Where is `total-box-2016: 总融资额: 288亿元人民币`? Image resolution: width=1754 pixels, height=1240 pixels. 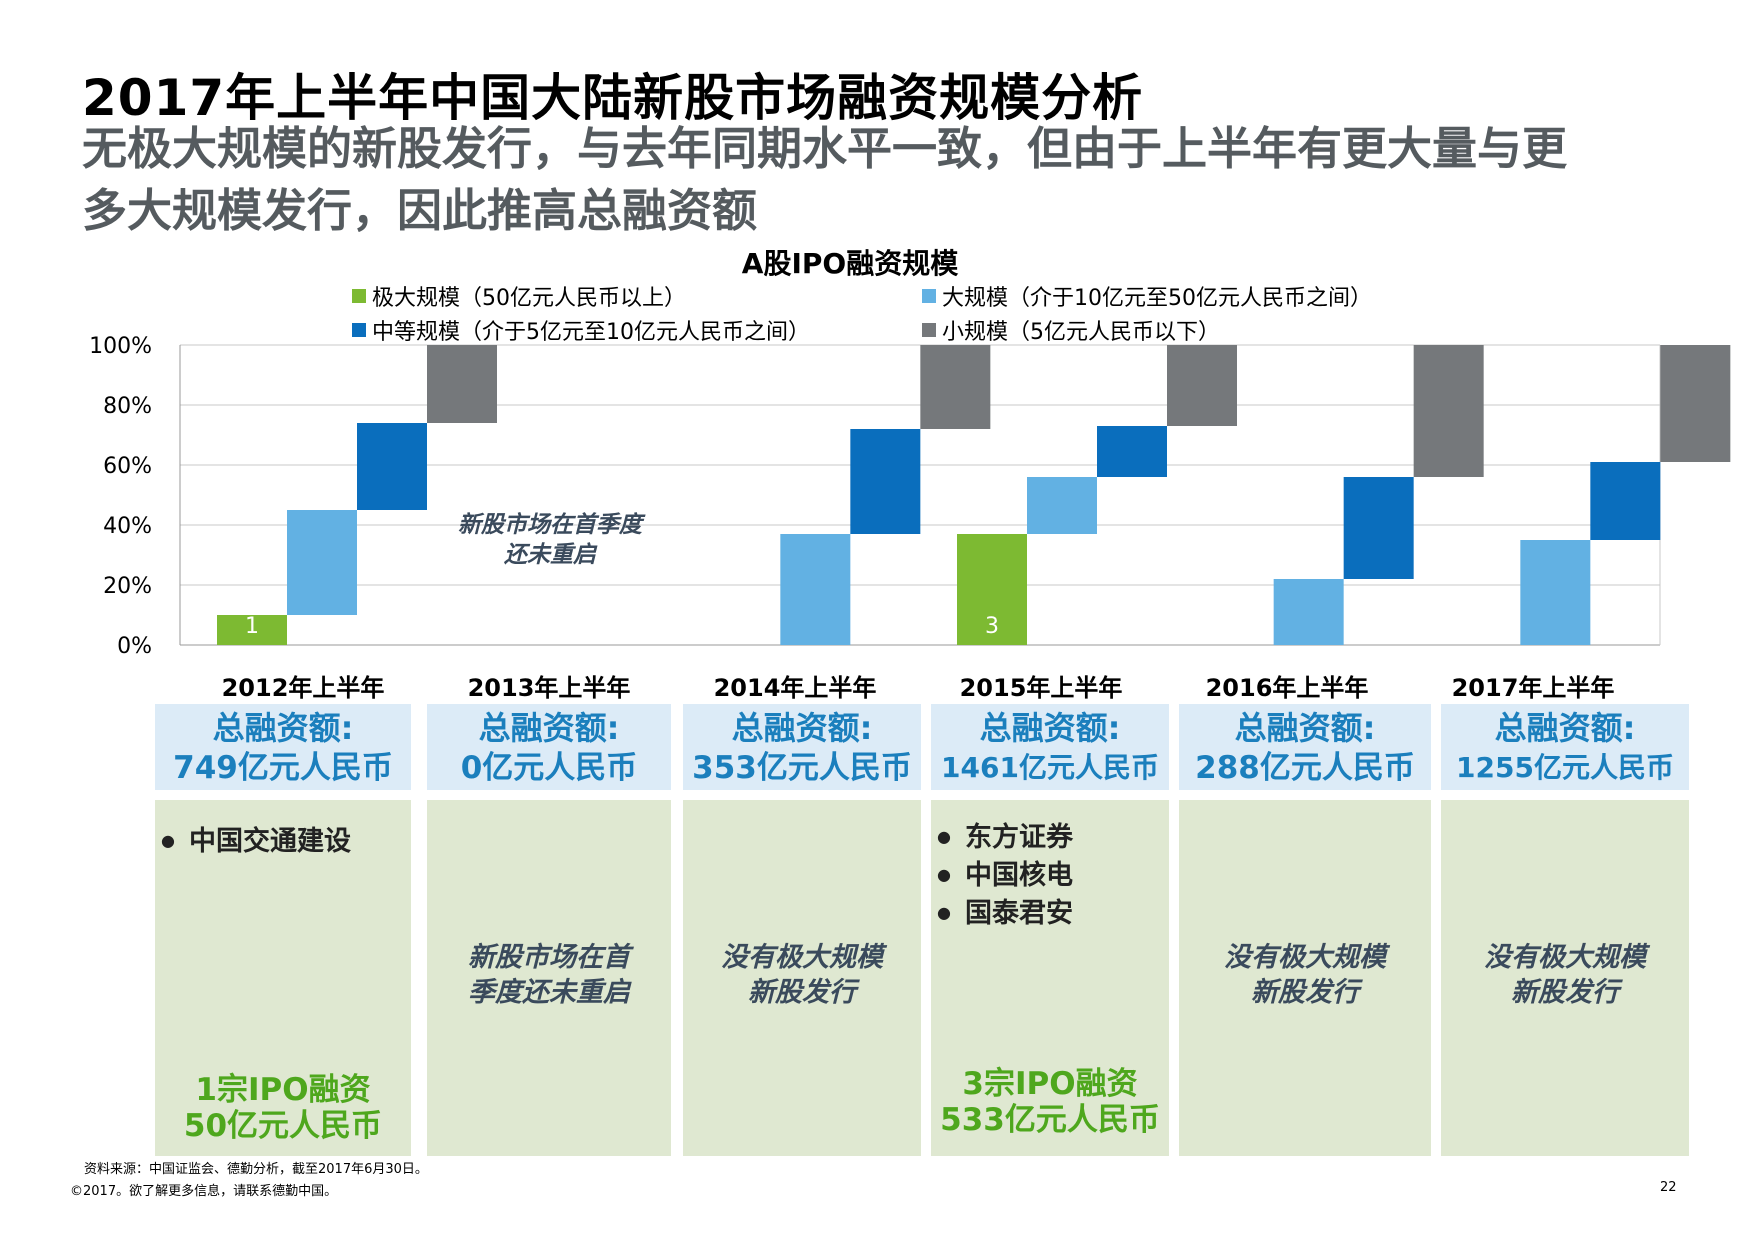 total-box-2016: 总融资额: 288亿元人民币 is located at coordinates (1305, 747).